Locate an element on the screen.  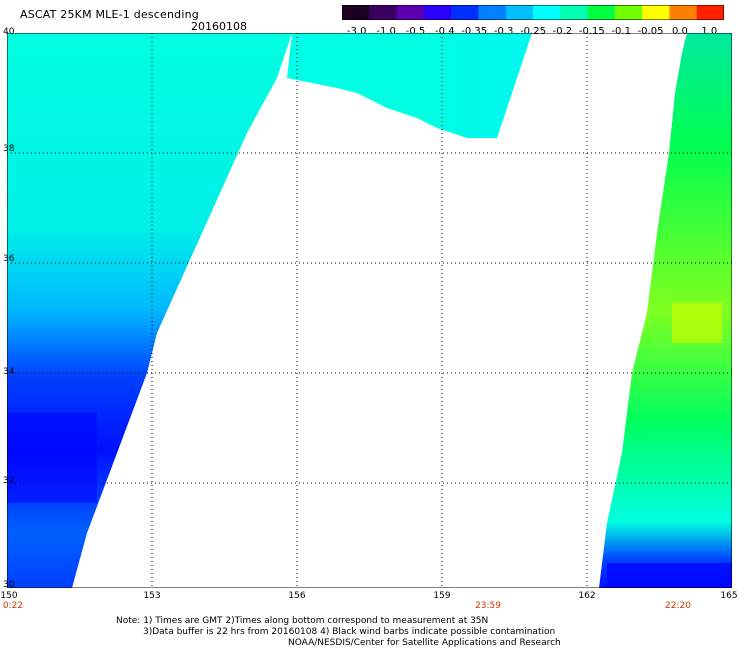
lon-label-165: 165 is located at coordinates (729, 596).